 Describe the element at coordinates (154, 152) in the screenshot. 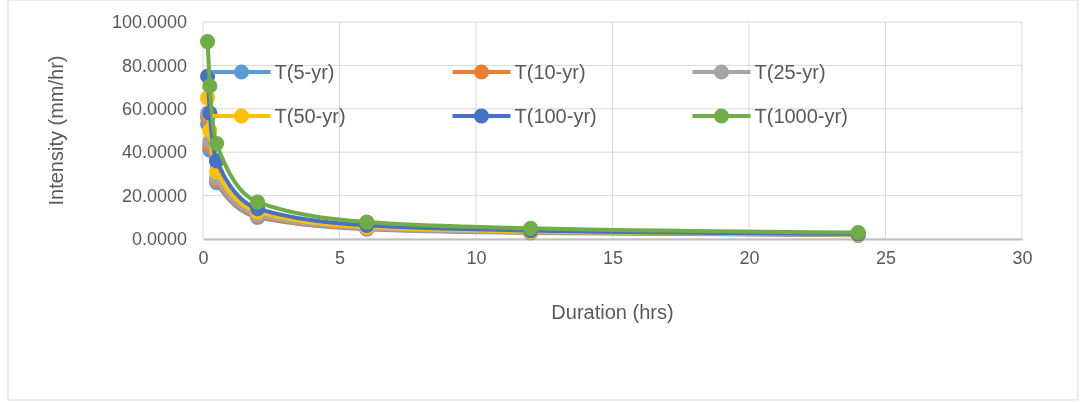

I see `y-tick-label: 40.0000` at that location.